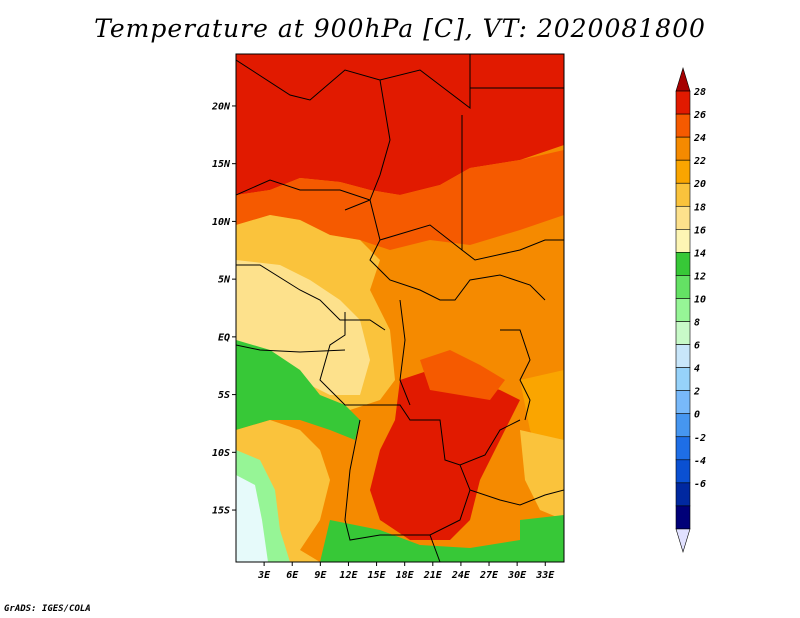 Image resolution: width=800 pixels, height=618 pixels. What do you see at coordinates (700, 438) in the screenshot?
I see `colorbar-label: -2` at bounding box center [700, 438].